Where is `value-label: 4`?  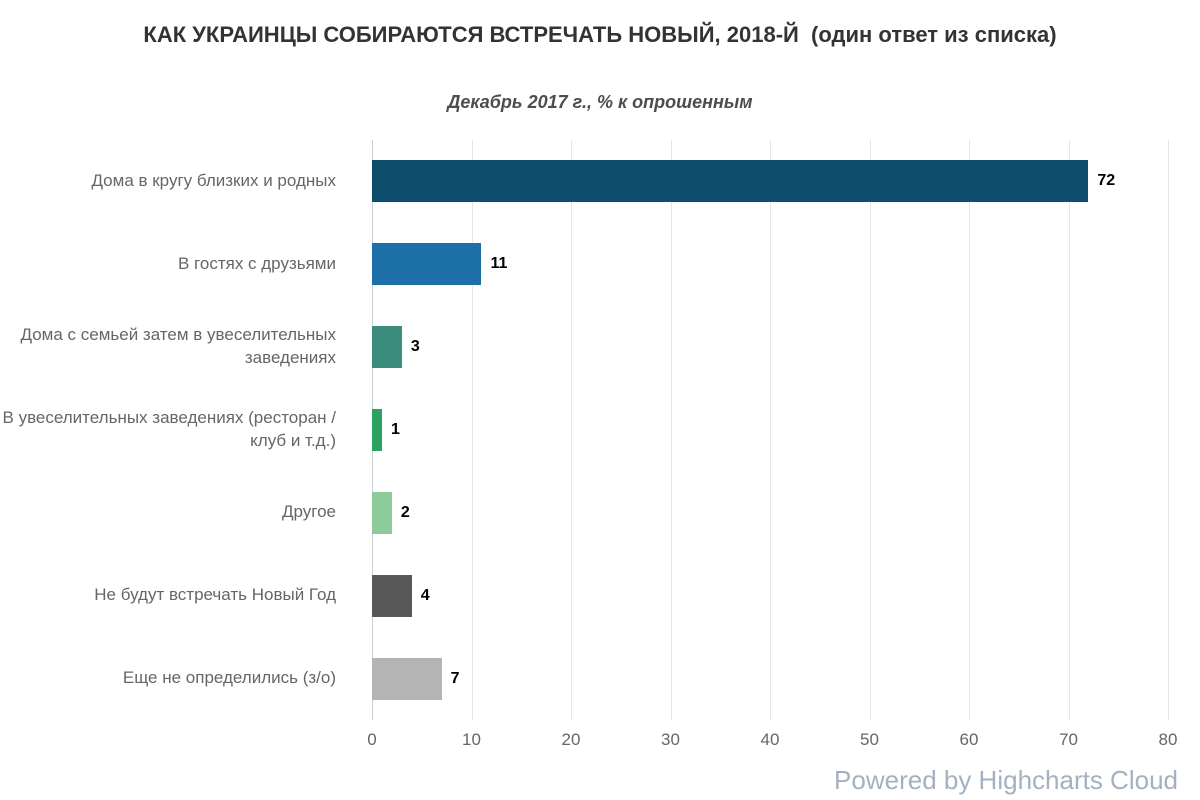 value-label: 4 is located at coordinates (425, 595).